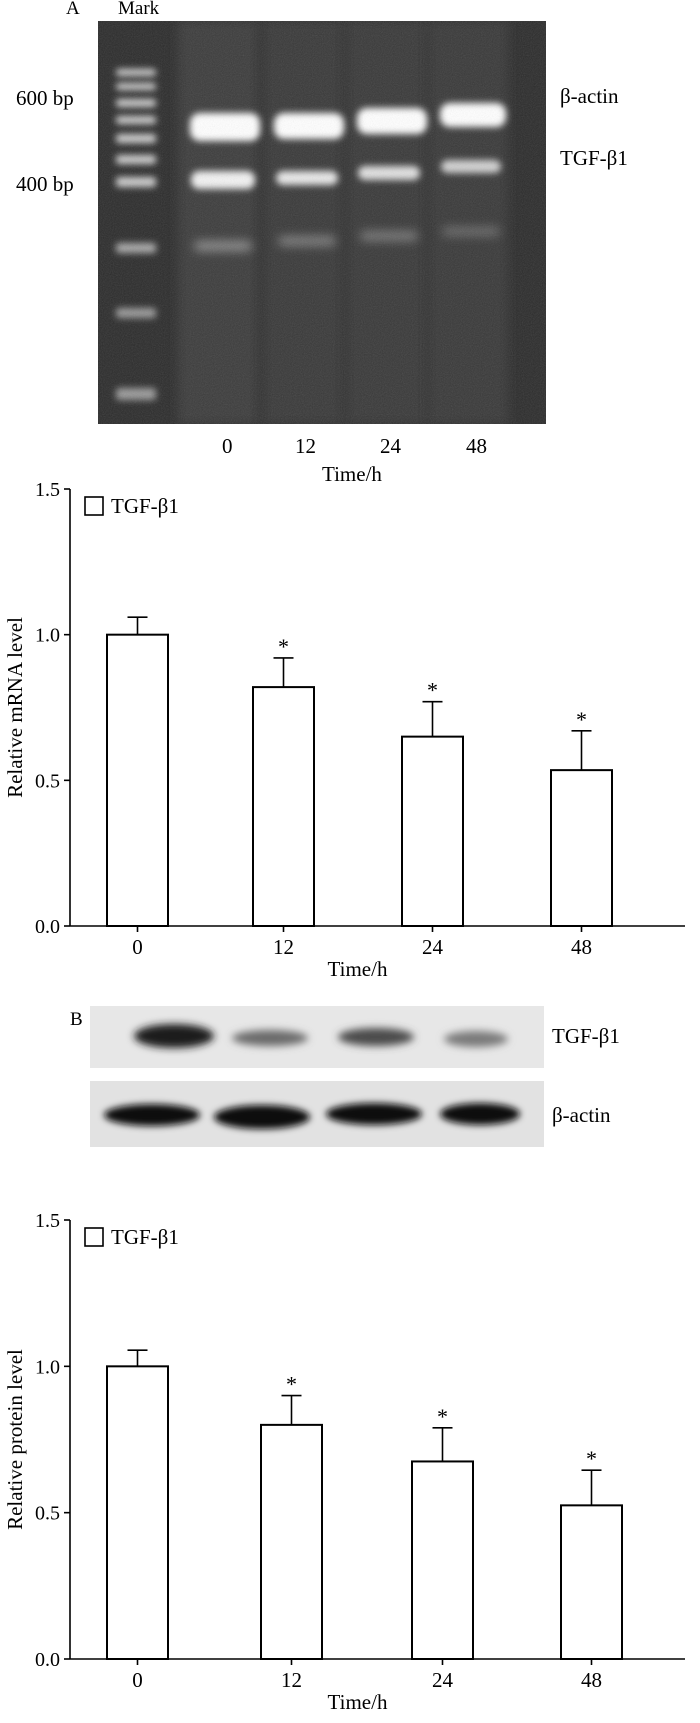  What do you see at coordinates (594, 158) in the screenshot?
I see `band-label-tgf-beta1: TGF-β1` at bounding box center [594, 158].